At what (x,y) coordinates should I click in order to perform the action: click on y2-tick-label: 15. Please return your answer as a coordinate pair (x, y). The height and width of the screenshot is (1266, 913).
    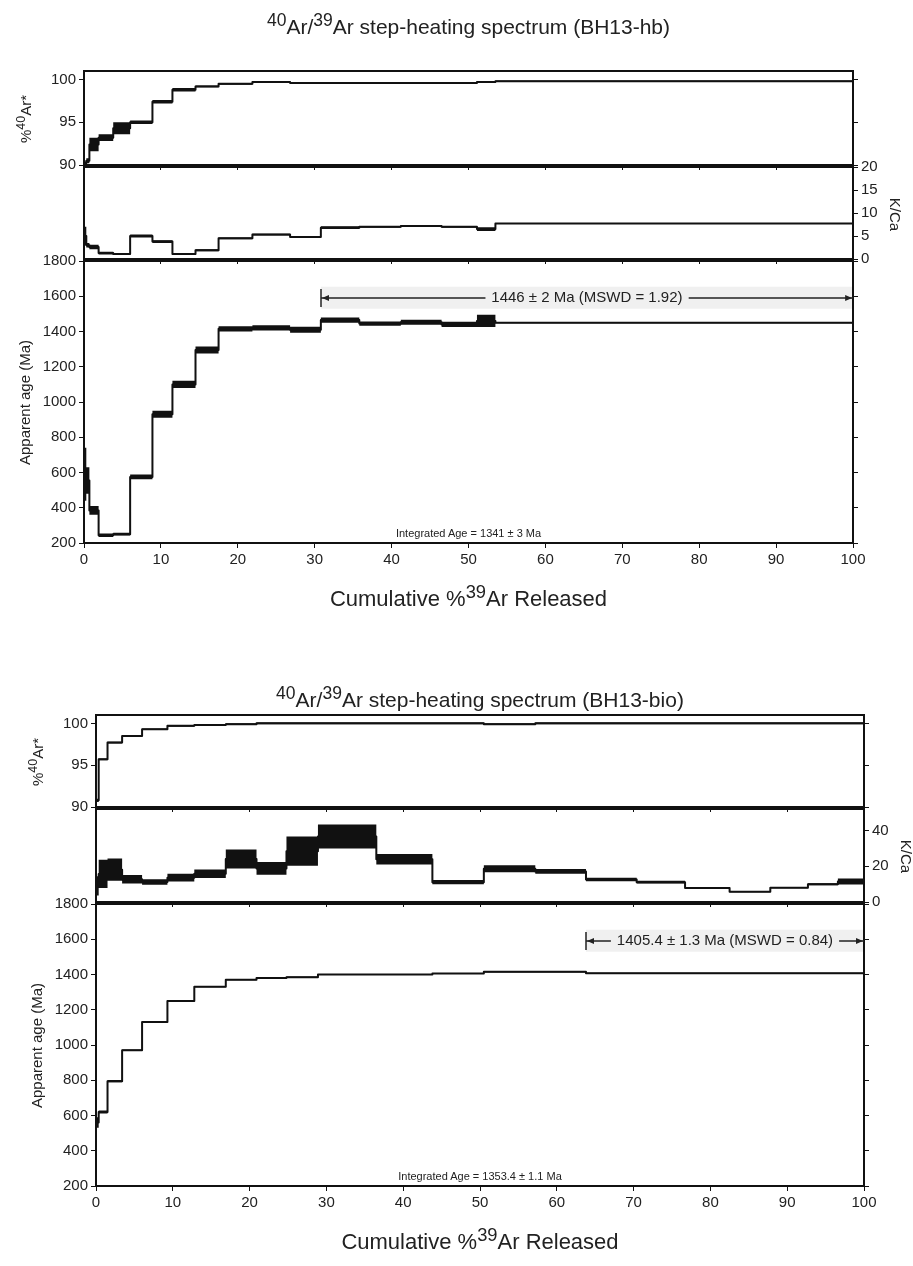
    Looking at the image, I should click on (869, 189).